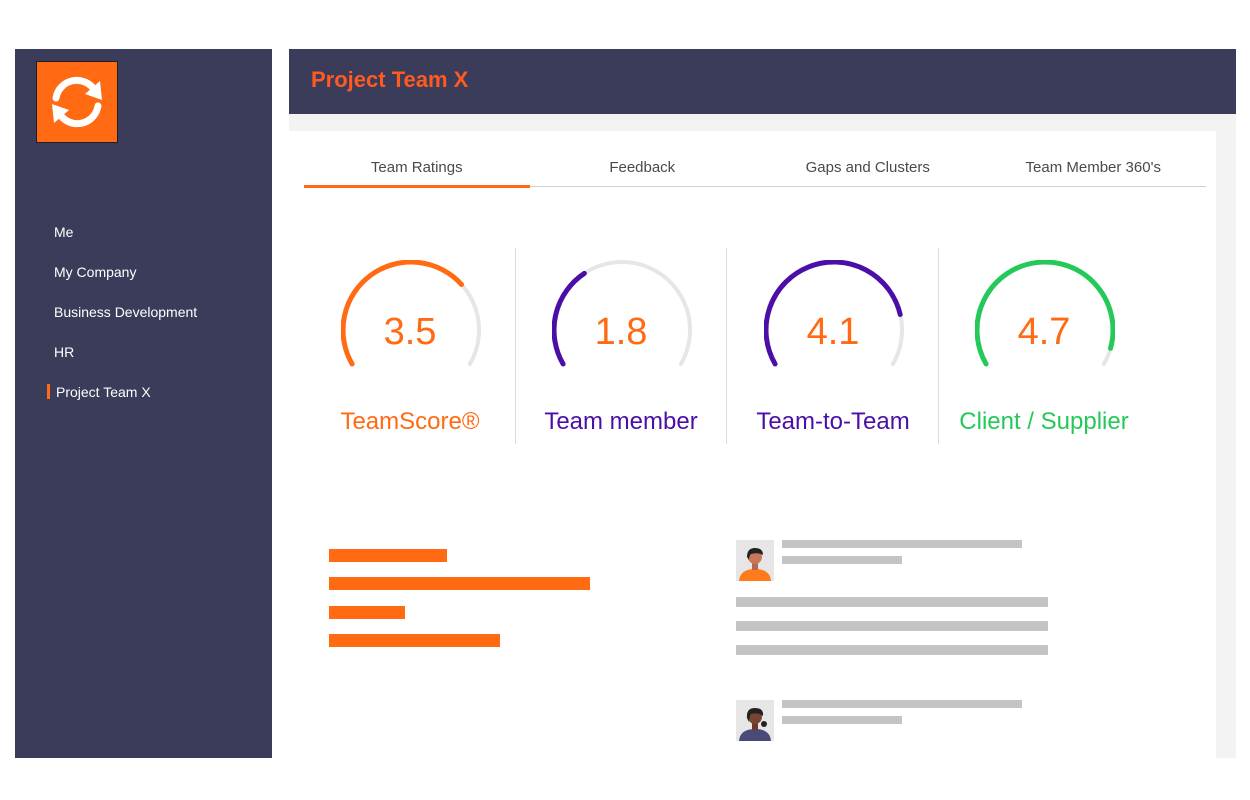 The image size is (1250, 800). Describe the element at coordinates (755, 724) in the screenshot. I see `person-purple-icon` at that location.